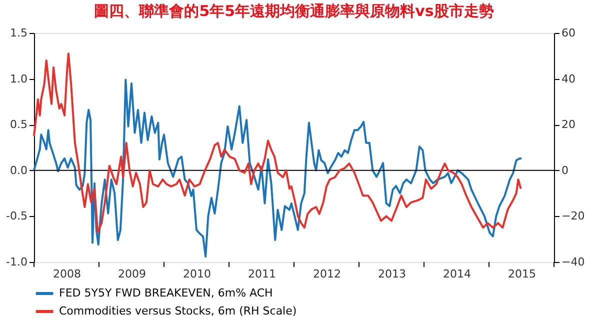 The image size is (600, 323). I want to click on x-tick-label: 2013, so click(392, 274).